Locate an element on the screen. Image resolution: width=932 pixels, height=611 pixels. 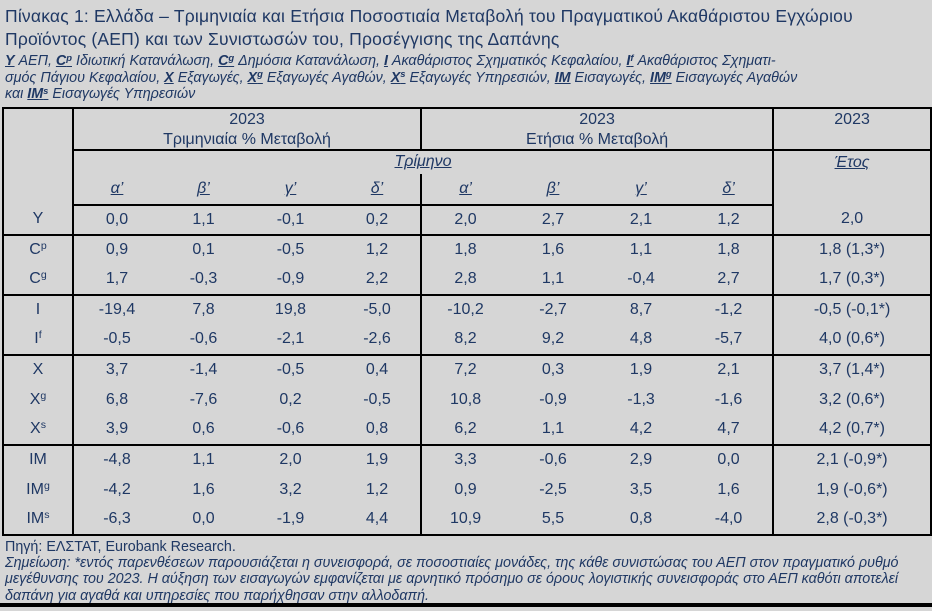
annual-value-cell: -0,6 is located at coordinates (553, 459).